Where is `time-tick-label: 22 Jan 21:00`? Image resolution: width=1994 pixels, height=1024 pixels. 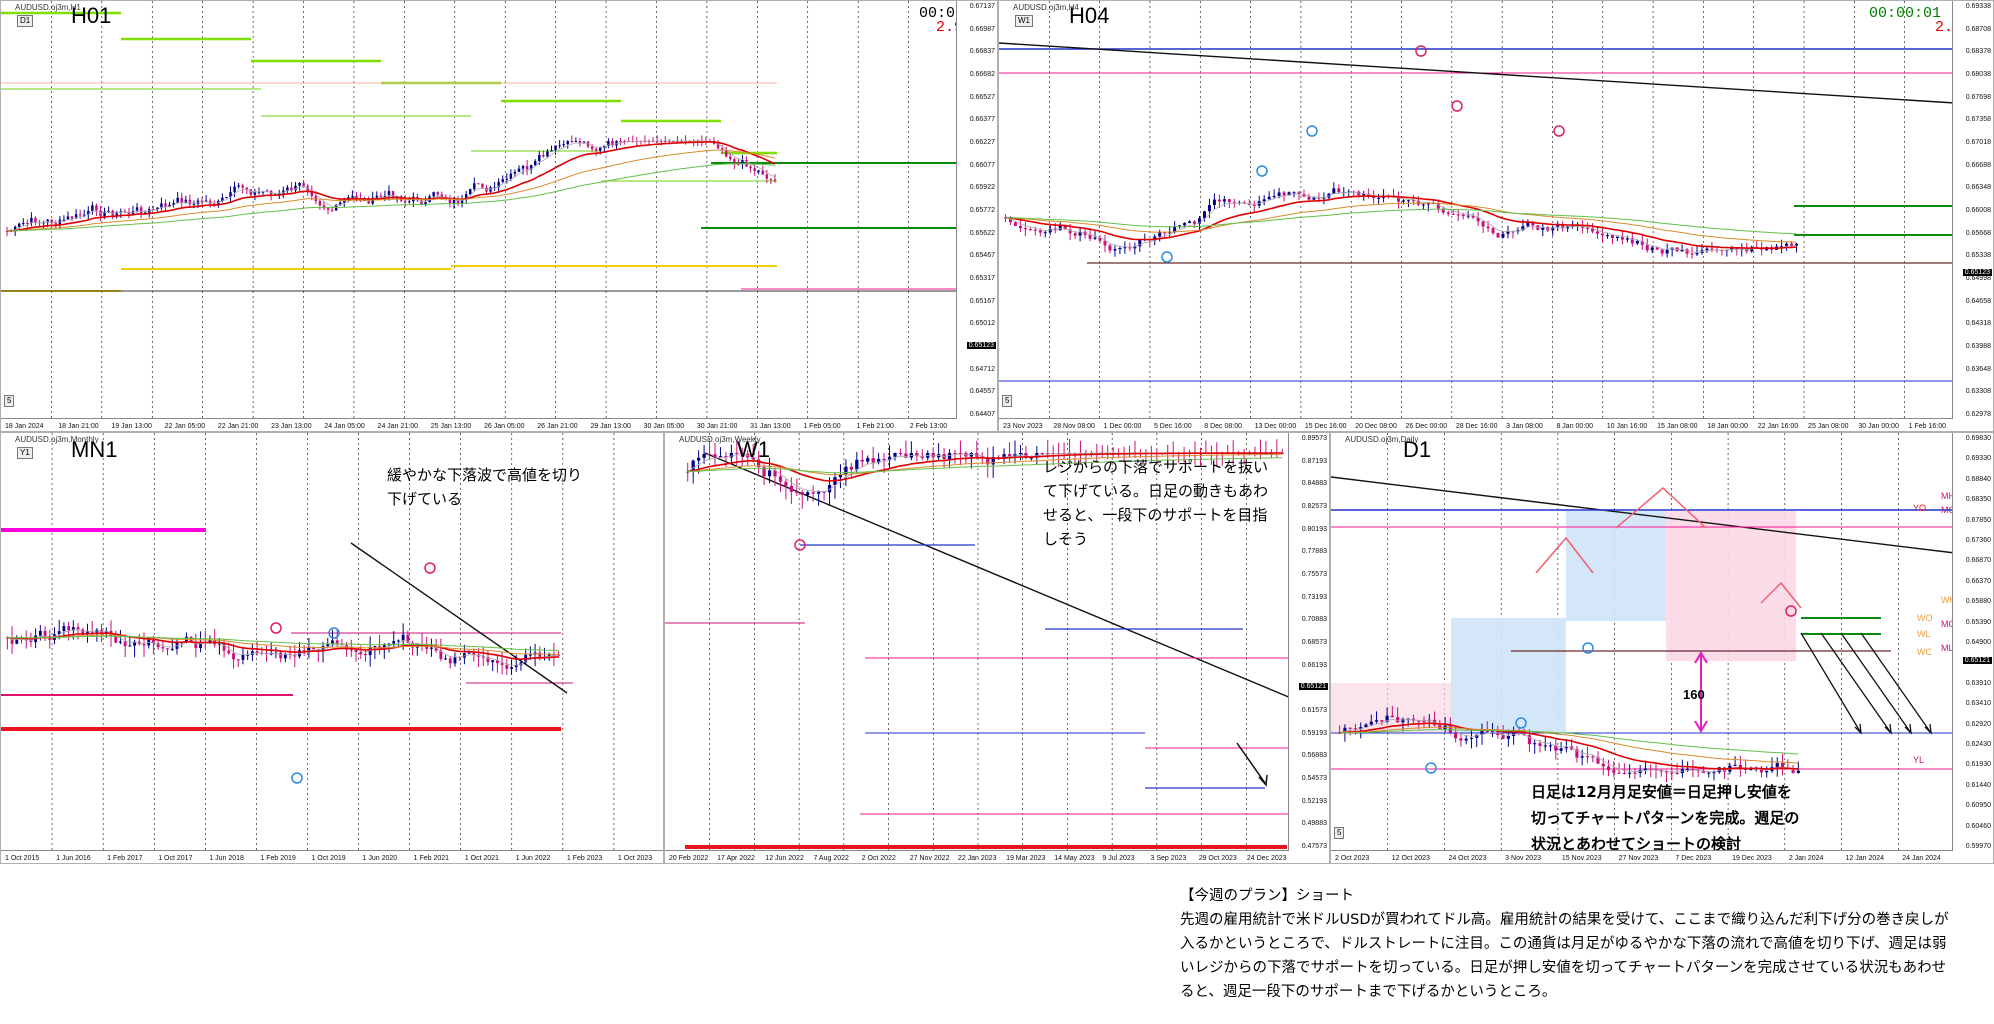 time-tick-label: 22 Jan 21:00 is located at coordinates (238, 426).